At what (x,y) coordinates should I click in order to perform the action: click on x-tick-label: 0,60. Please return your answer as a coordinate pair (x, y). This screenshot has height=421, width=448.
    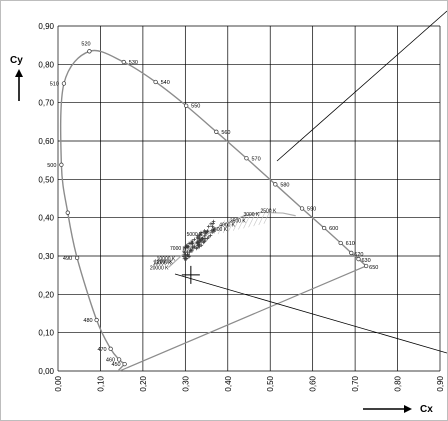
    Looking at the image, I should click on (313, 383).